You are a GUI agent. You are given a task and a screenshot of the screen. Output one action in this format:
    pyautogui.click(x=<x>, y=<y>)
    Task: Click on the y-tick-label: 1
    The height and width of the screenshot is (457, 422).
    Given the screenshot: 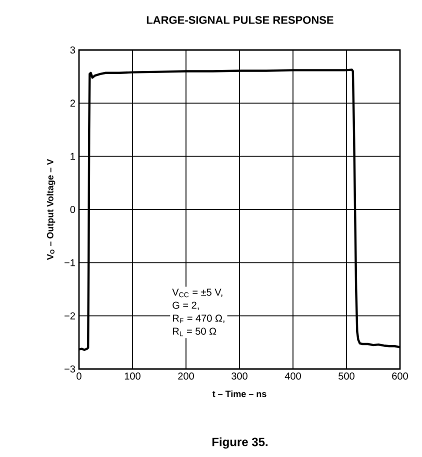 What is the action you would take?
    pyautogui.click(x=72, y=156)
    